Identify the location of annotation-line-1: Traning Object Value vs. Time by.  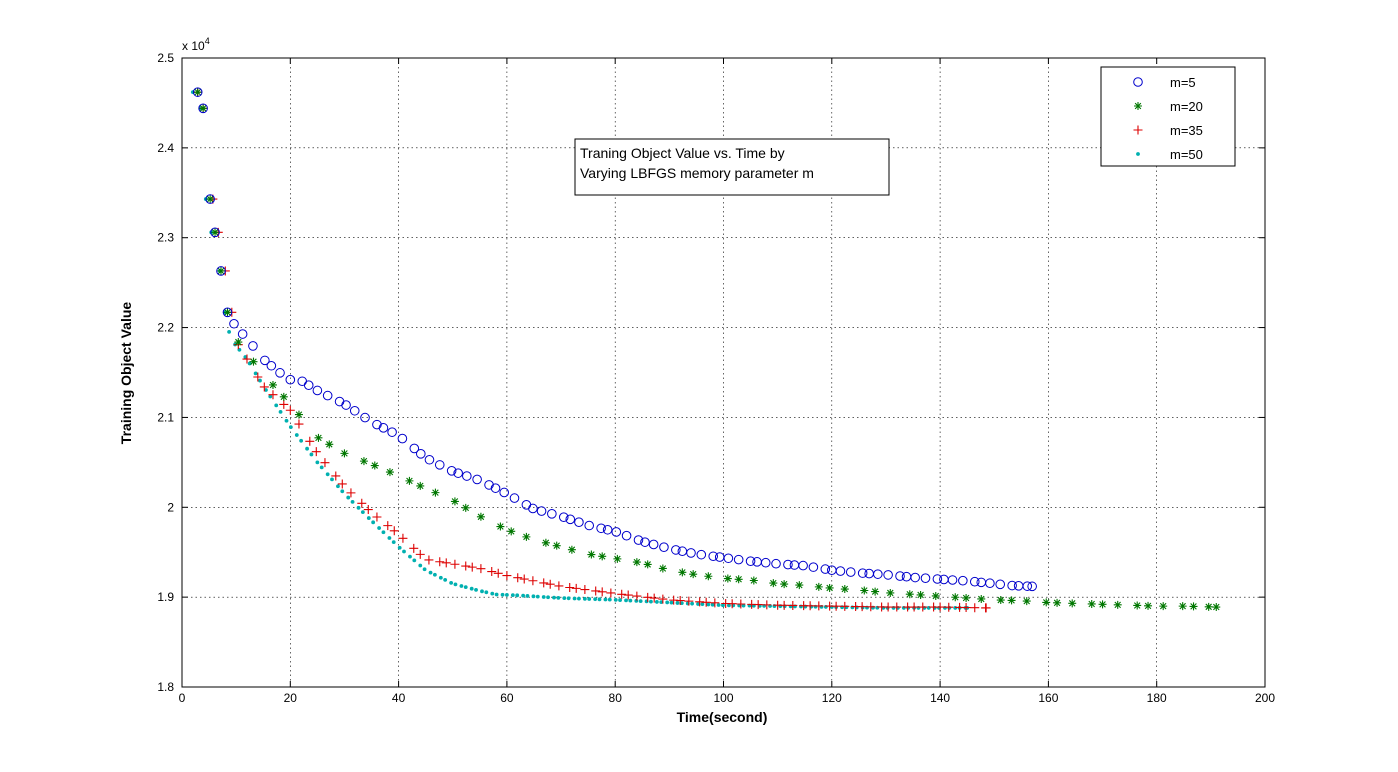
(682, 153).